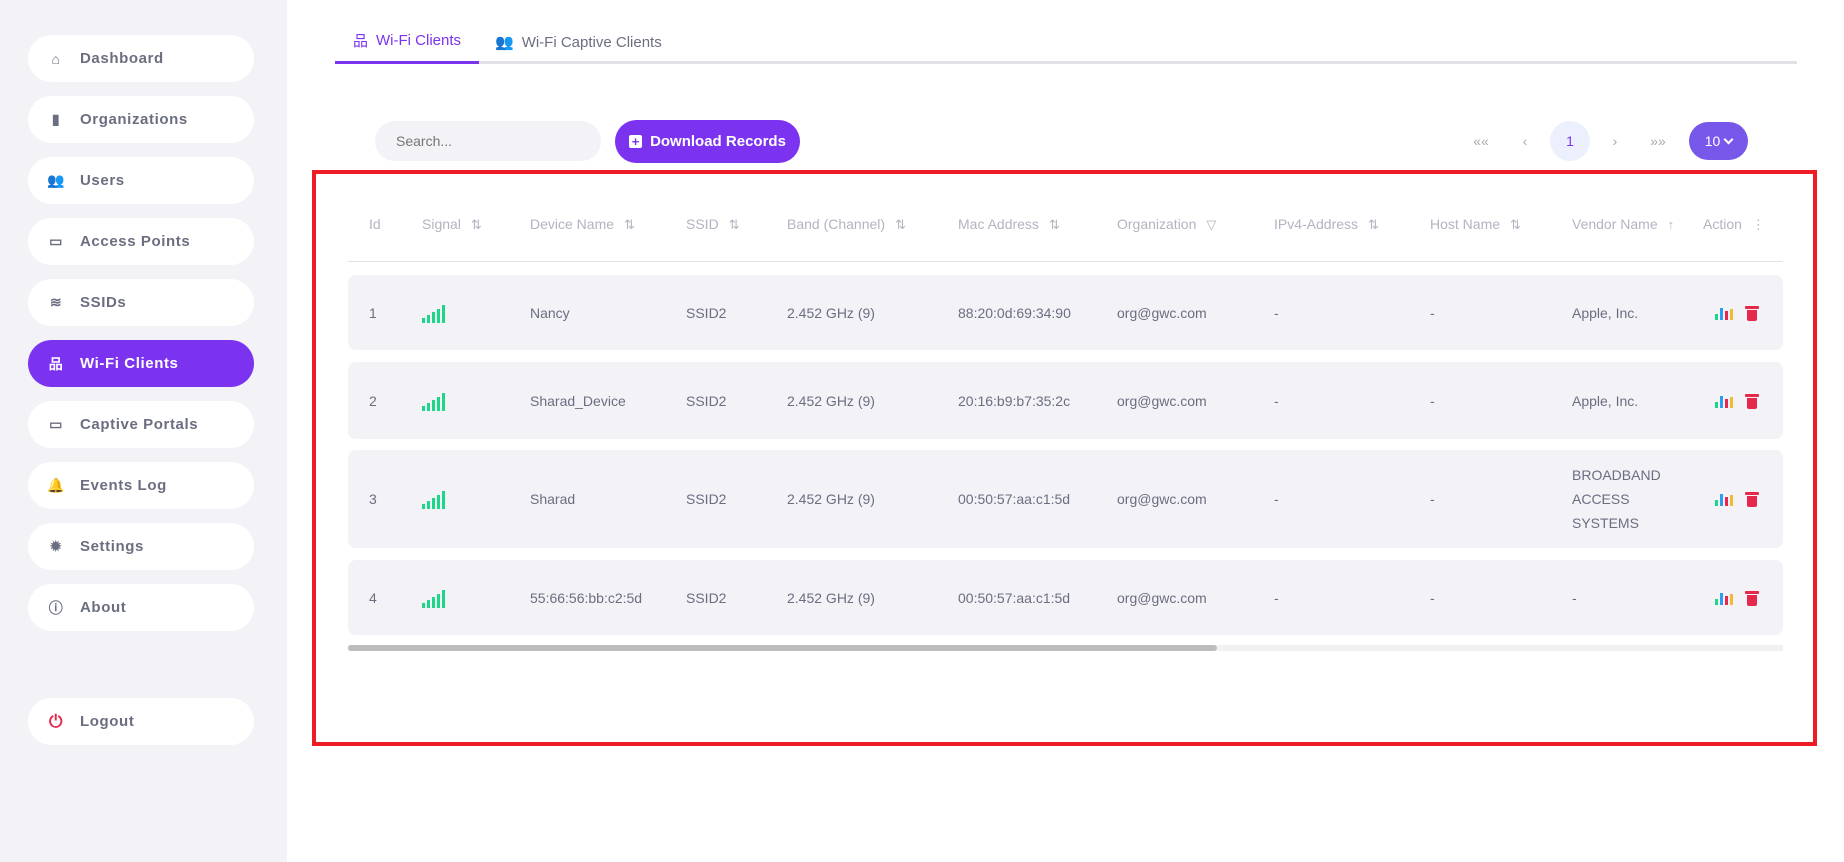 The width and height of the screenshot is (1844, 862). Describe the element at coordinates (373, 312) in the screenshot. I see `cell-id: 1` at that location.